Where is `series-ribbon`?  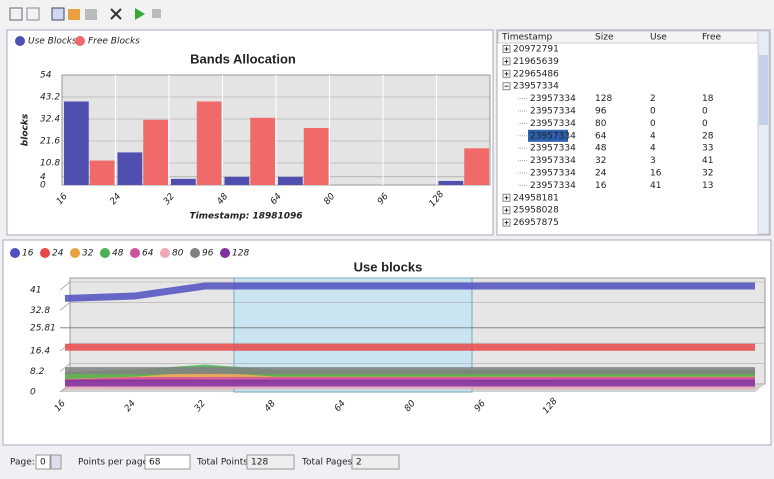 series-ribbon is located at coordinates (309, 292).